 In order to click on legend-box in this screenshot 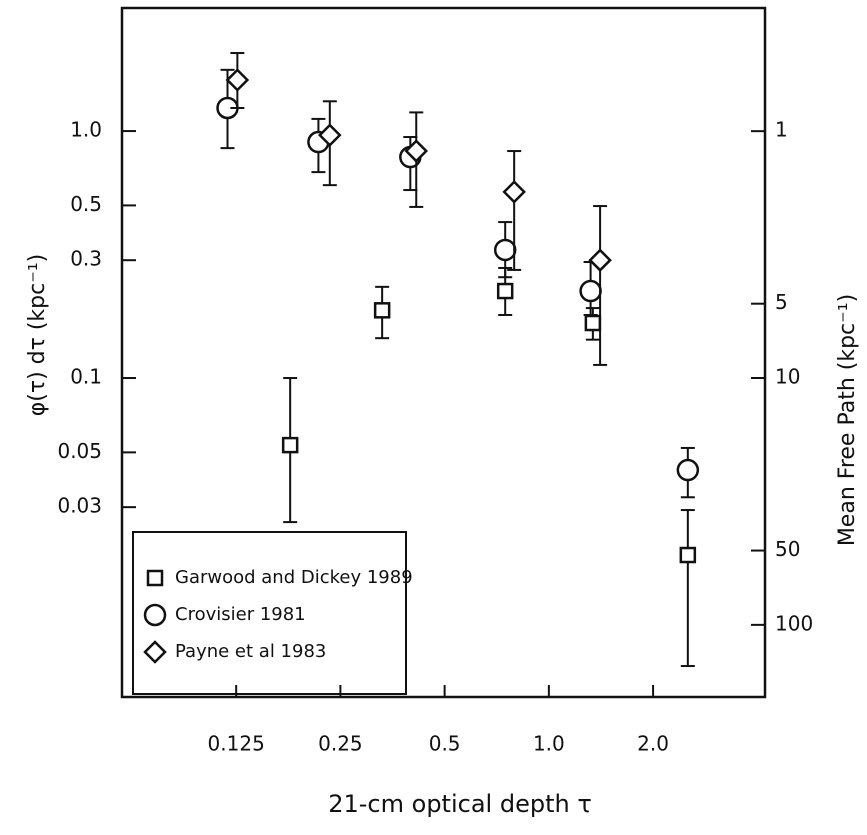, I will do `click(269, 613)`.